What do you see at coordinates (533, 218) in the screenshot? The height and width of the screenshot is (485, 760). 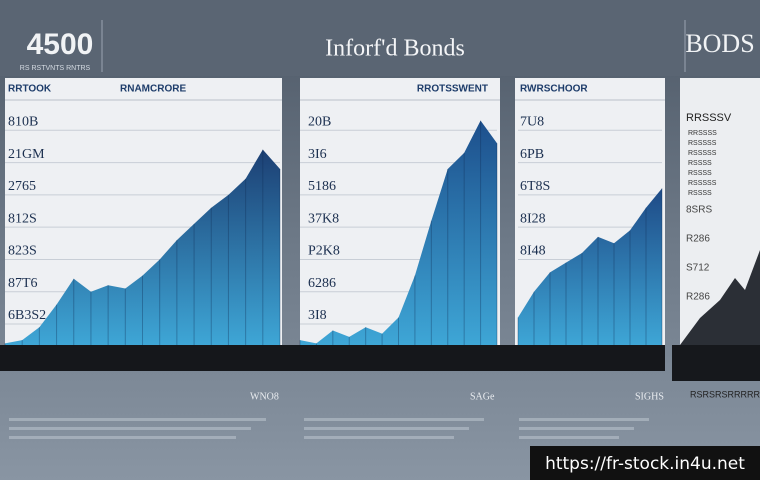 I see `y-tick-label: 8I28` at bounding box center [533, 218].